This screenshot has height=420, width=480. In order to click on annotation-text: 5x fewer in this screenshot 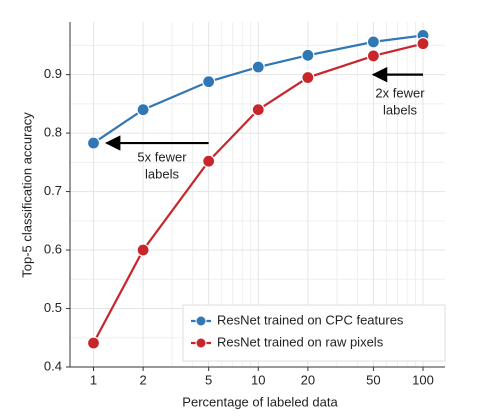, I will do `click(162, 156)`.